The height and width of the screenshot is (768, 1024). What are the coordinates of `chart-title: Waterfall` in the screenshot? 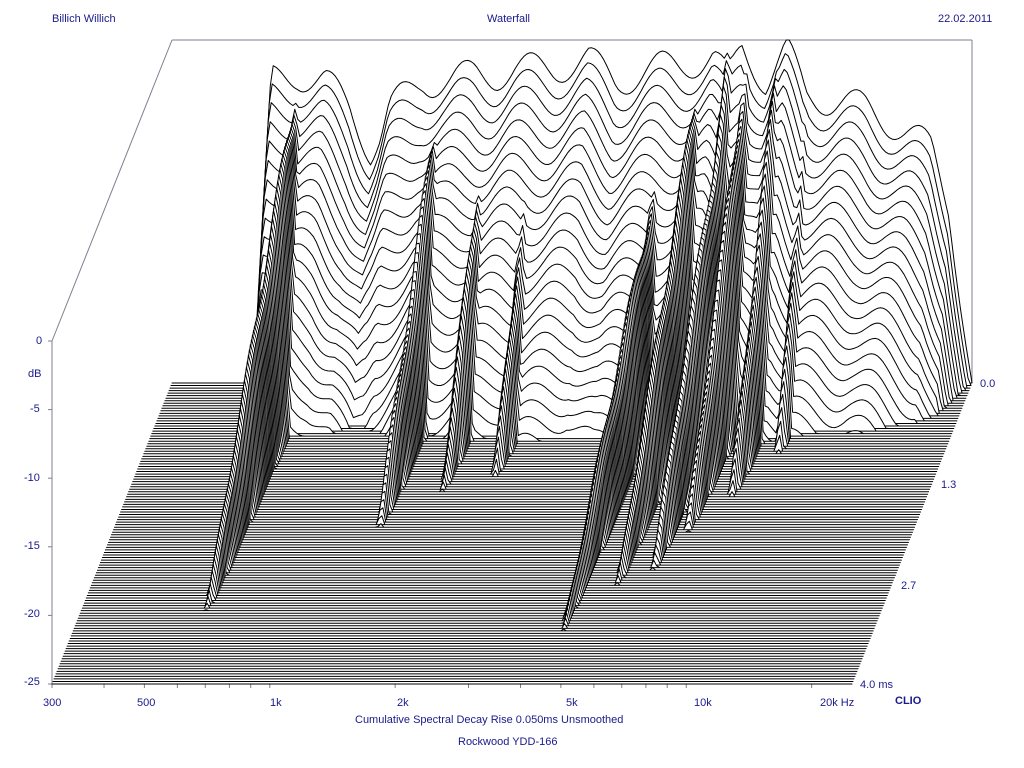 It's located at (508, 19).